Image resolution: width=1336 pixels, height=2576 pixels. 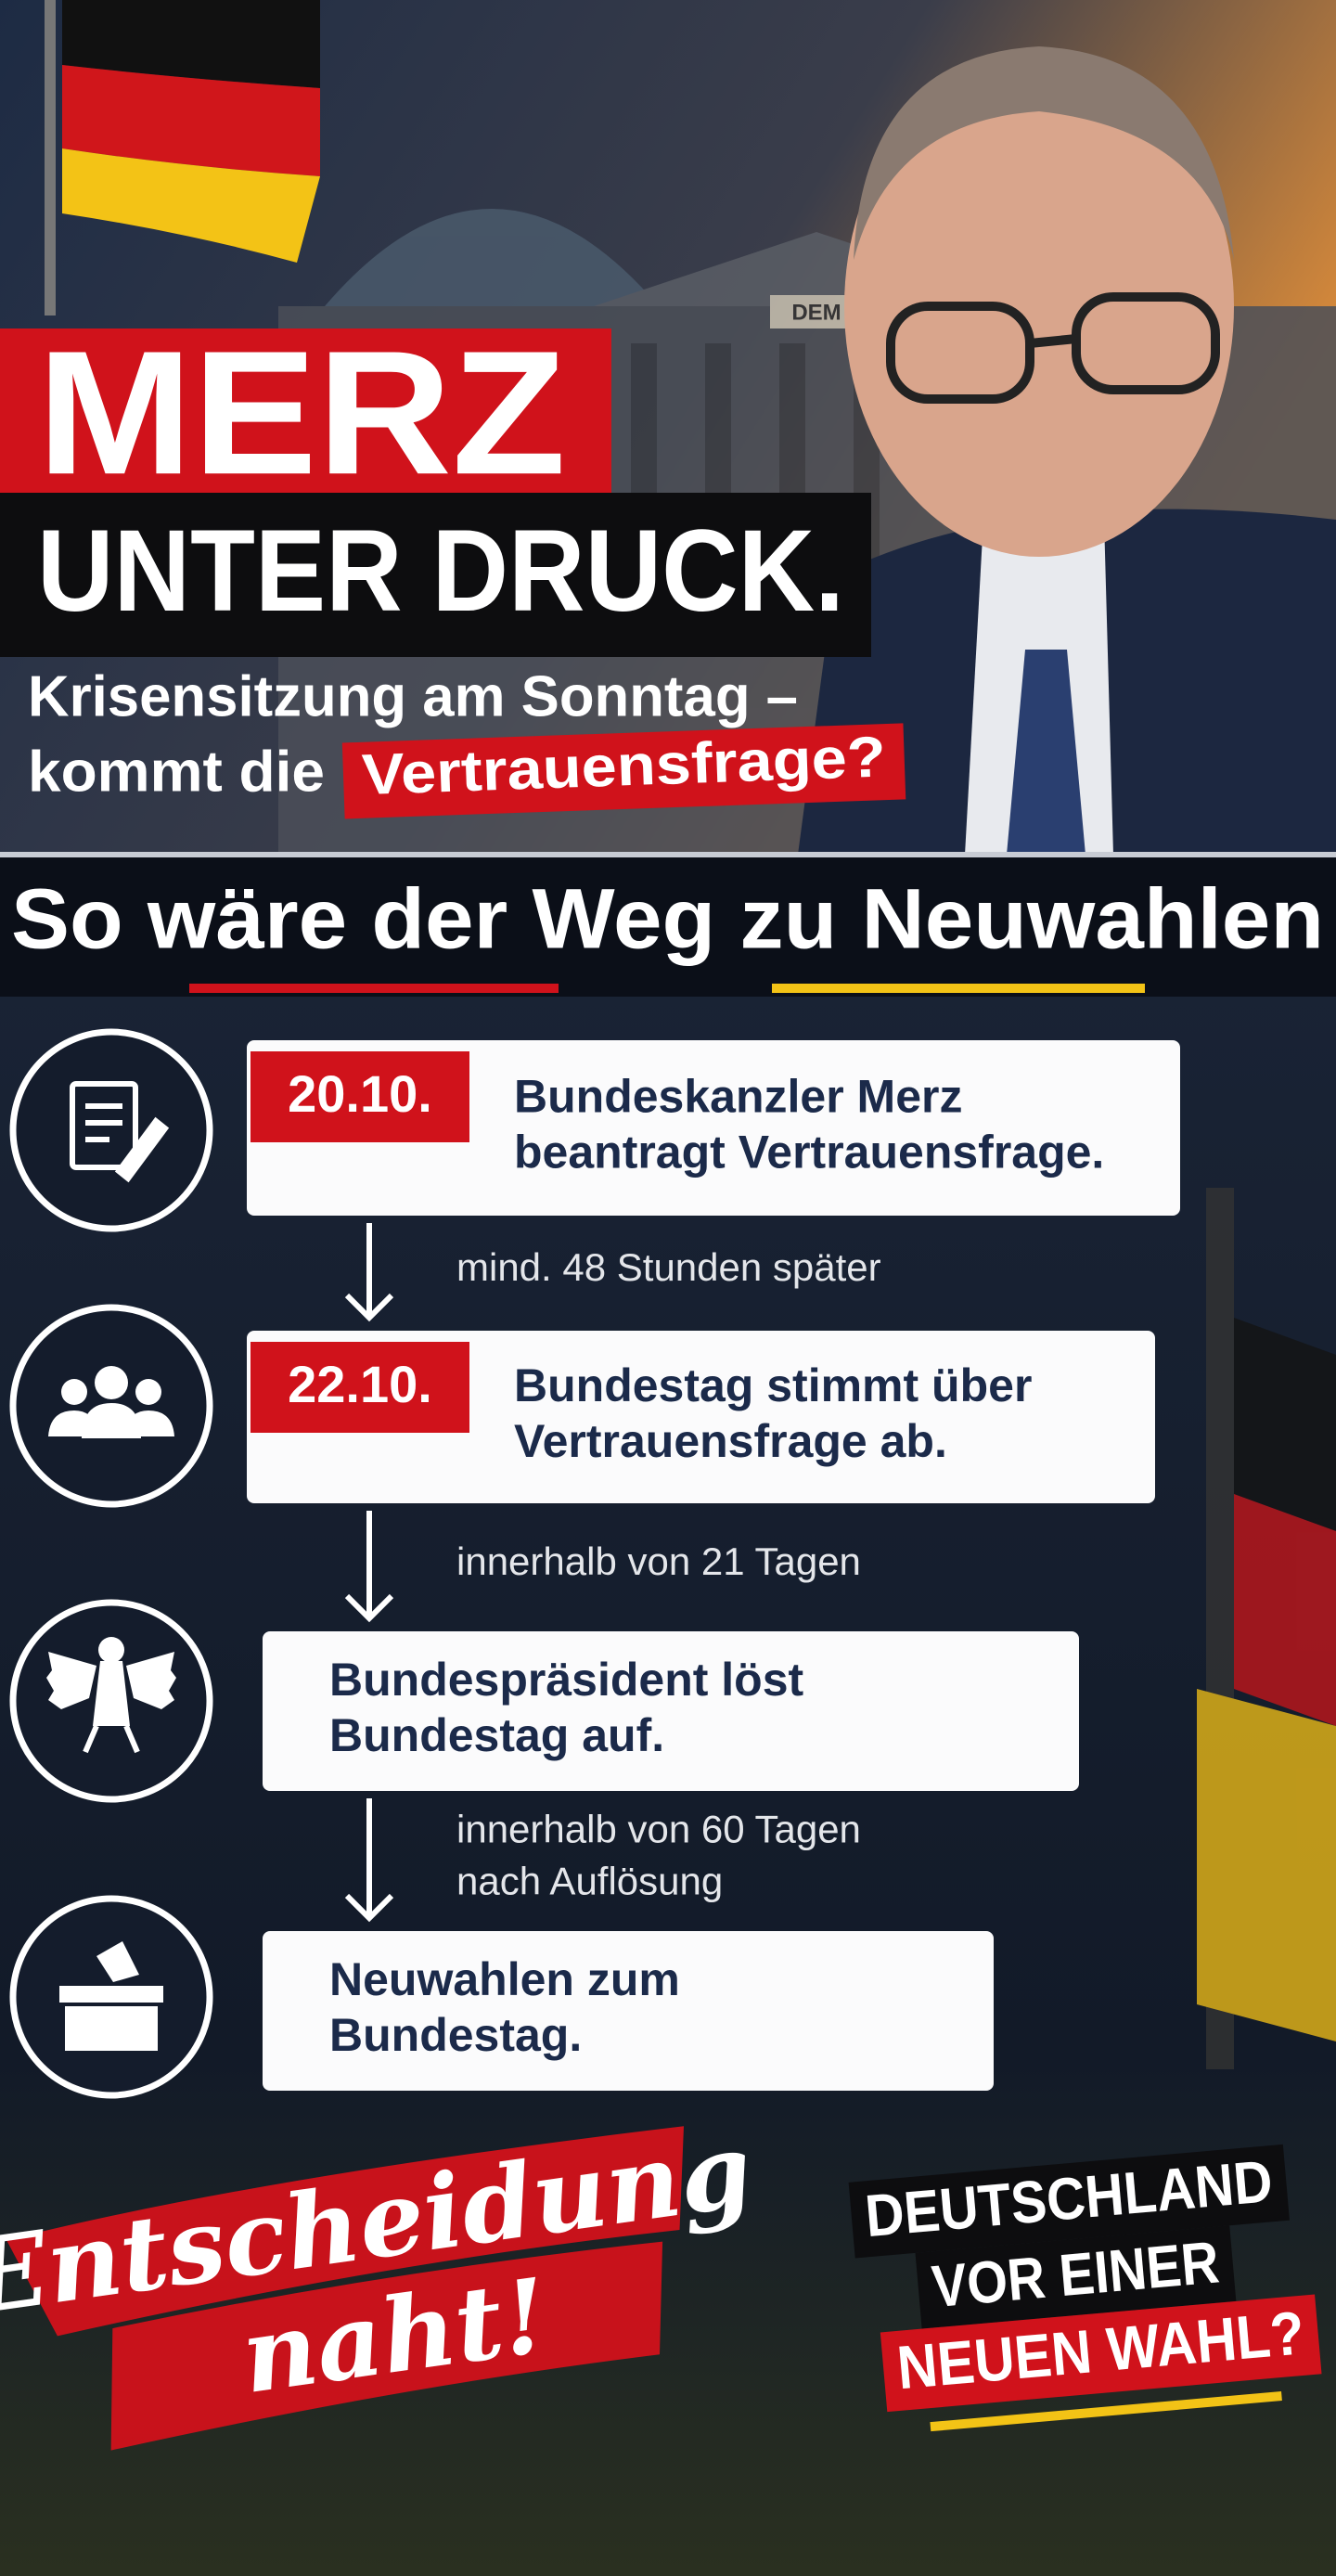 I want to click on connector-text: nach Auflösung, so click(x=589, y=1881).